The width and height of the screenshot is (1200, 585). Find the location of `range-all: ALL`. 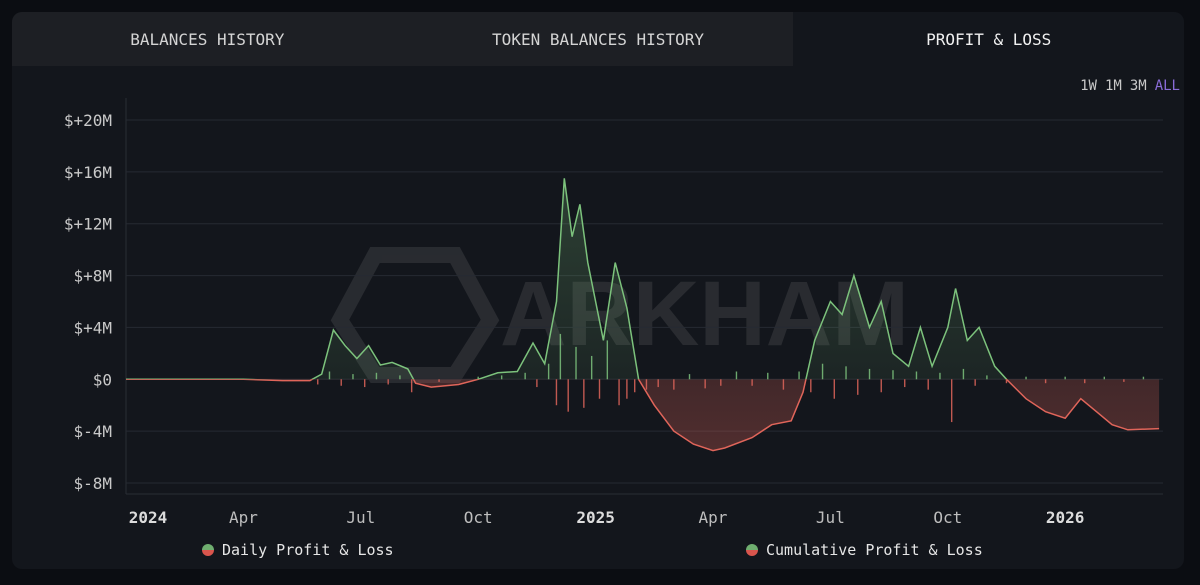

range-all: ALL is located at coordinates (1167, 86).